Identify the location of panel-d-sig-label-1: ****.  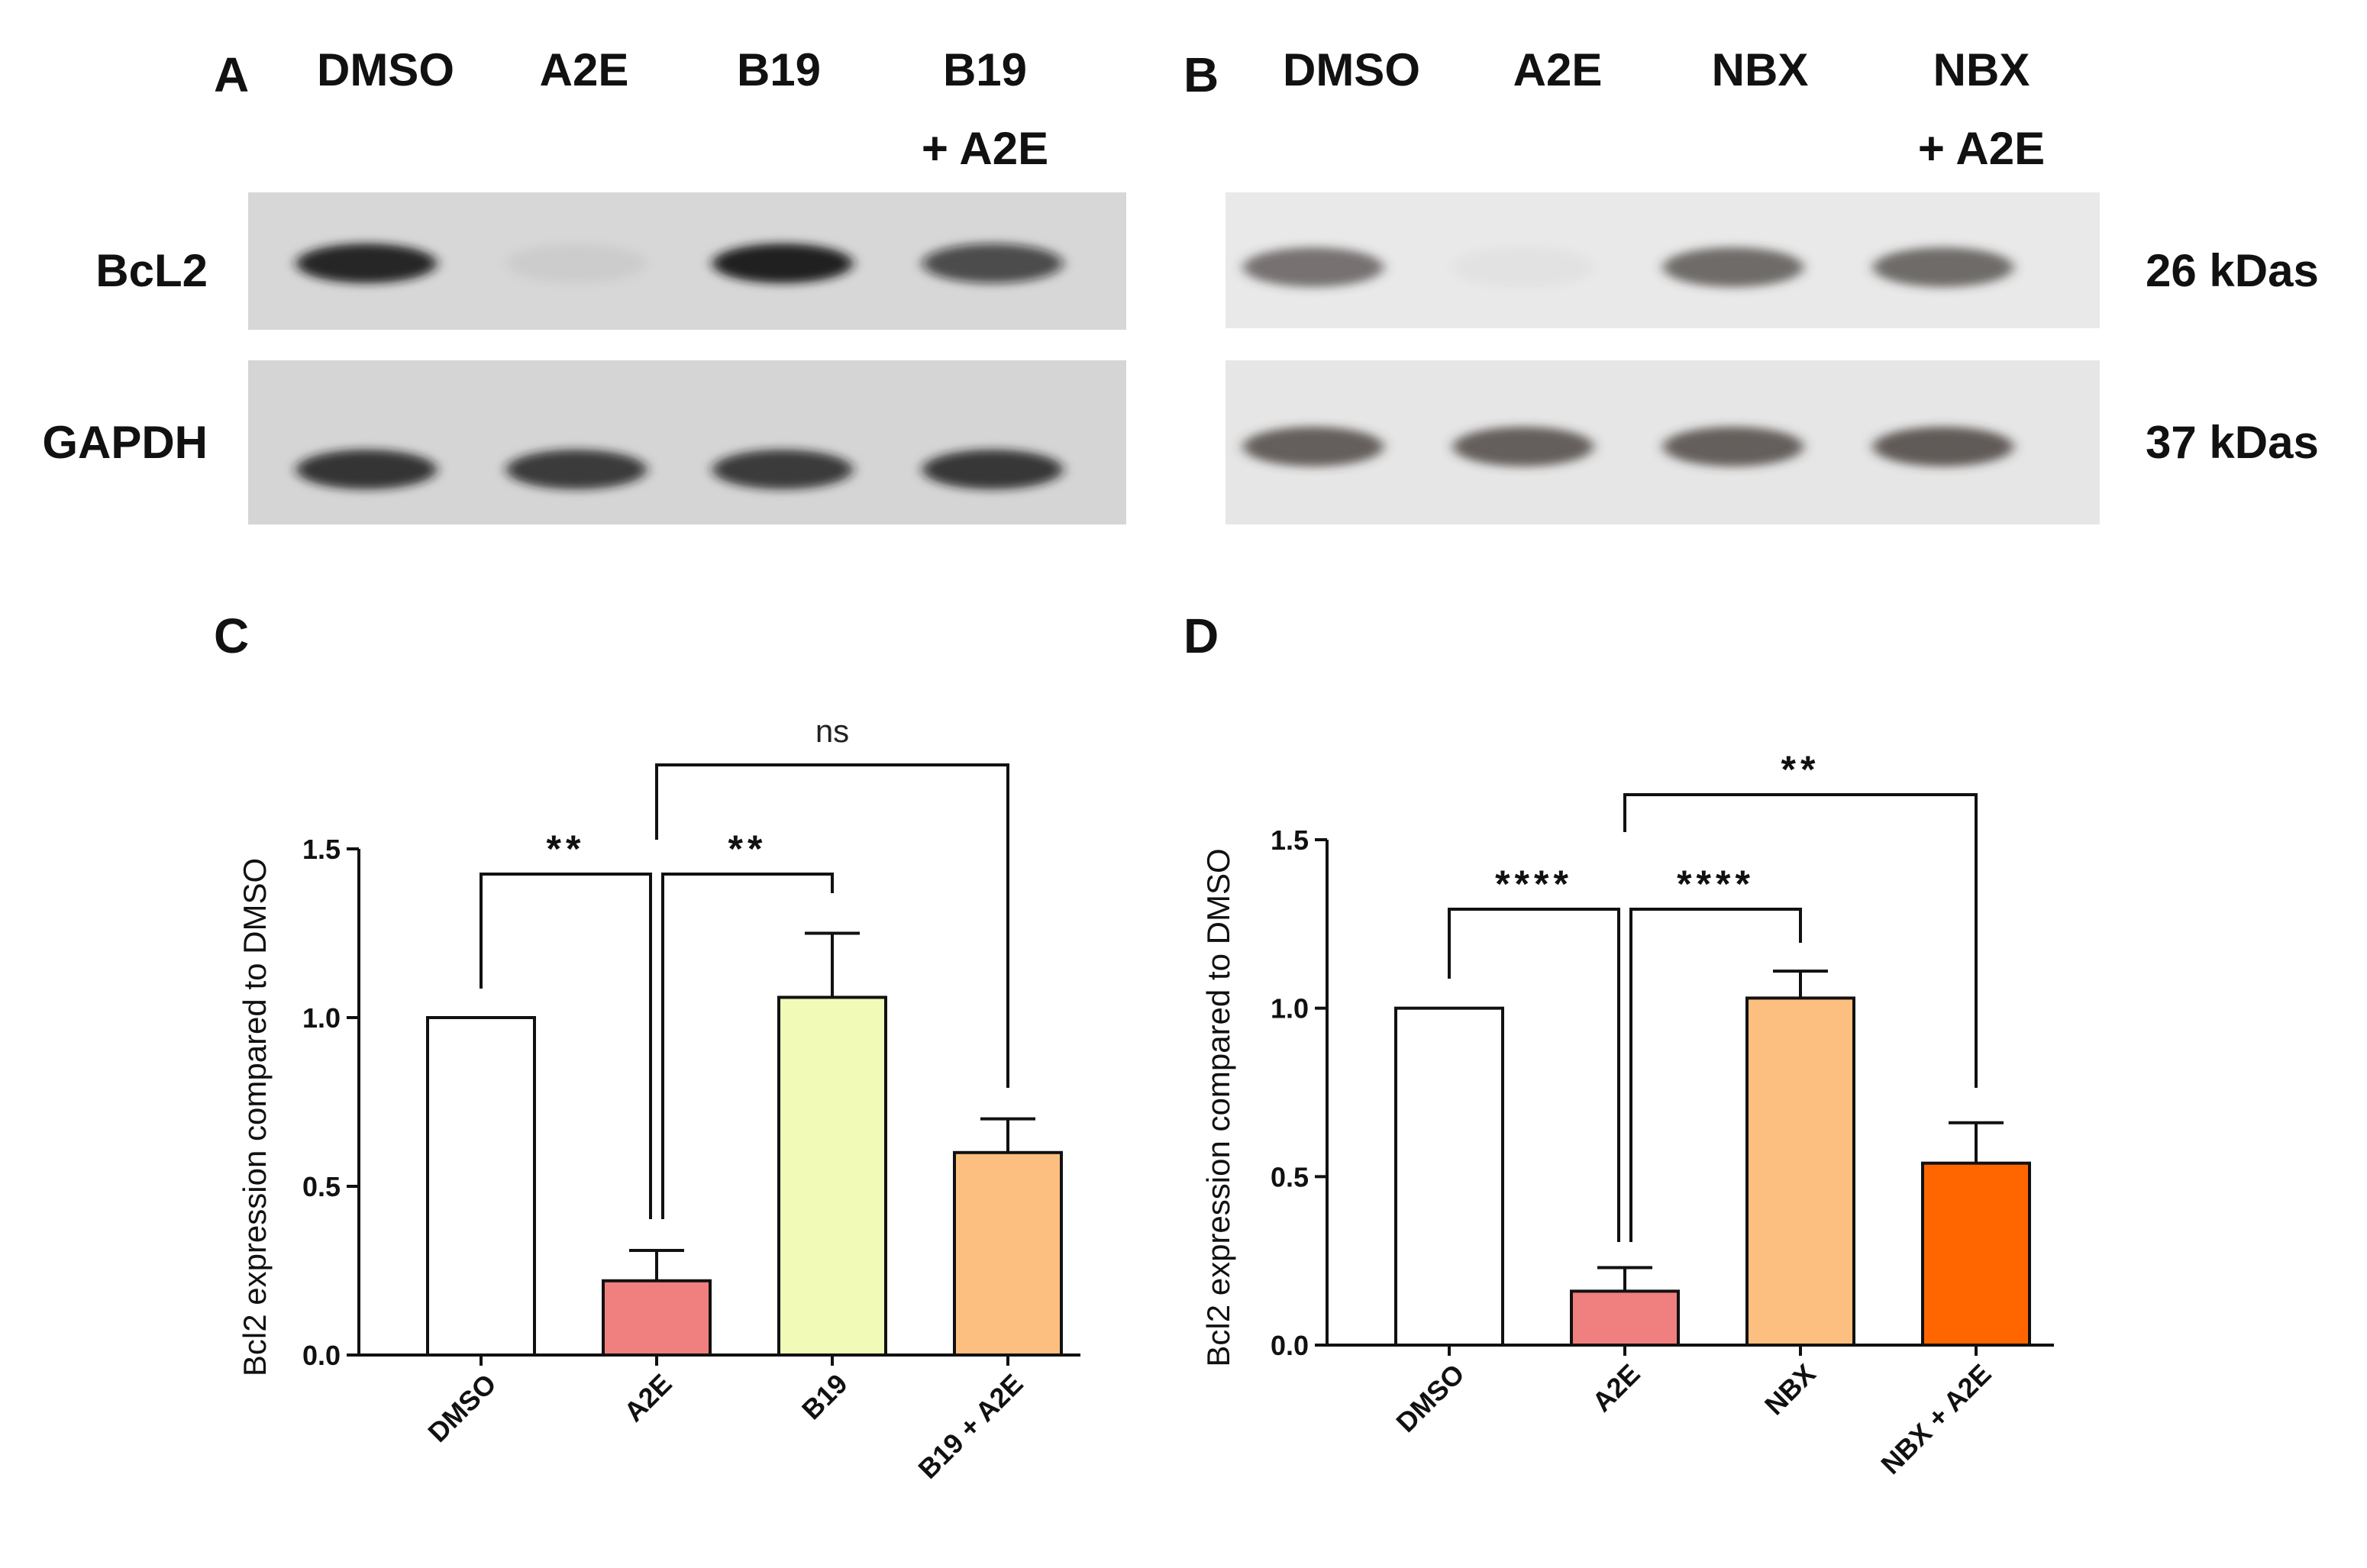
(1716, 884).